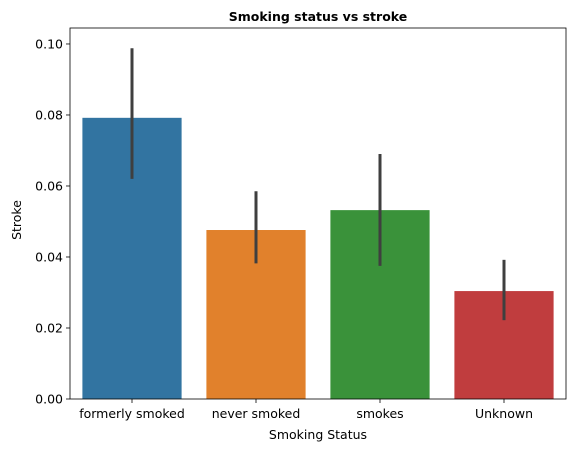 Image resolution: width=576 pixels, height=452 pixels. What do you see at coordinates (256, 413) in the screenshot?
I see `x-tick-label: never smoked` at bounding box center [256, 413].